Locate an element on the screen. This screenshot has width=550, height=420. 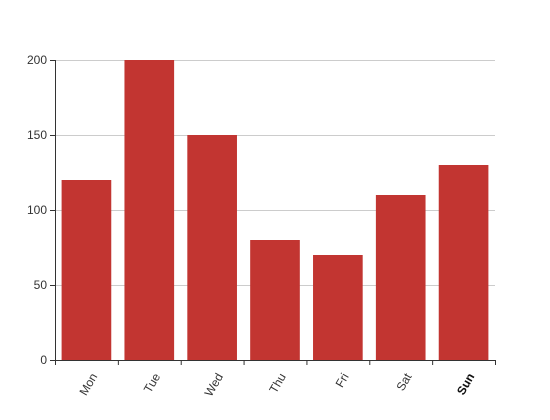
y-tick-label: 100 is located at coordinates (37, 210).